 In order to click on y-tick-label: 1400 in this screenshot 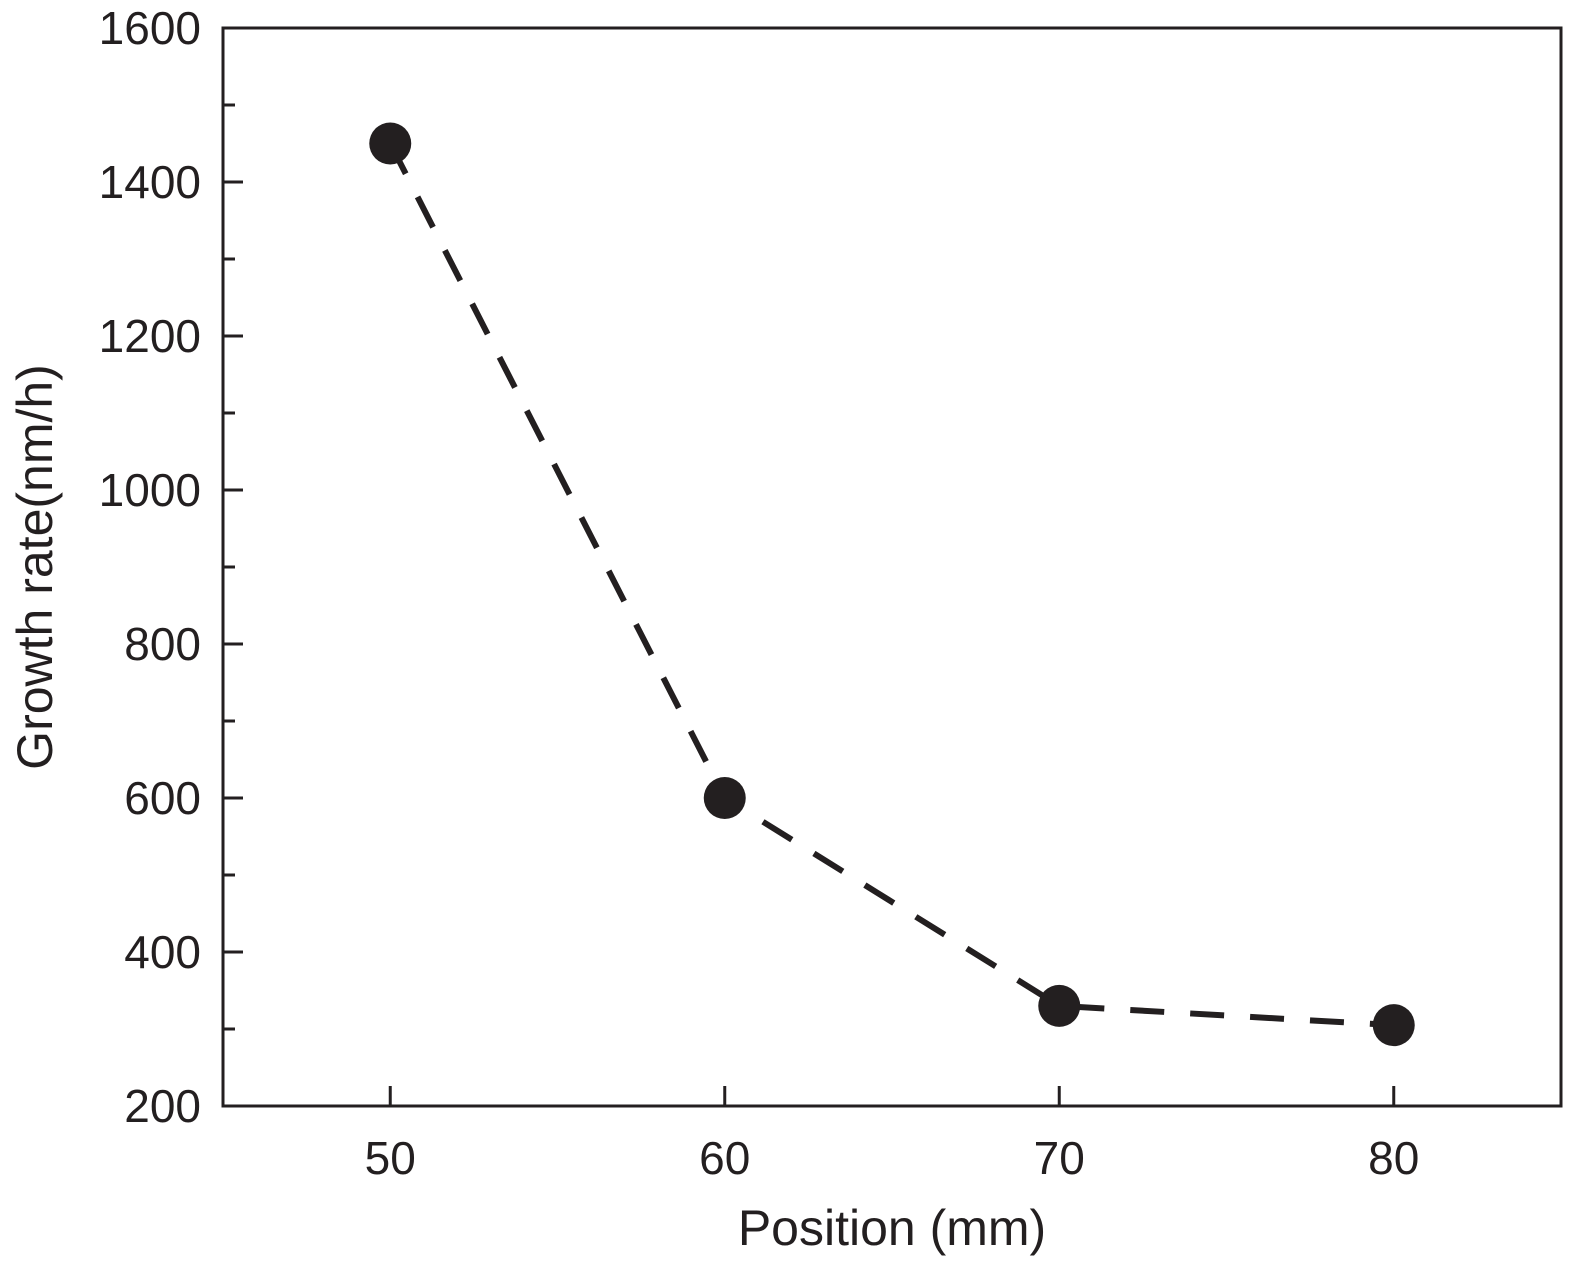, I will do `click(150, 182)`.